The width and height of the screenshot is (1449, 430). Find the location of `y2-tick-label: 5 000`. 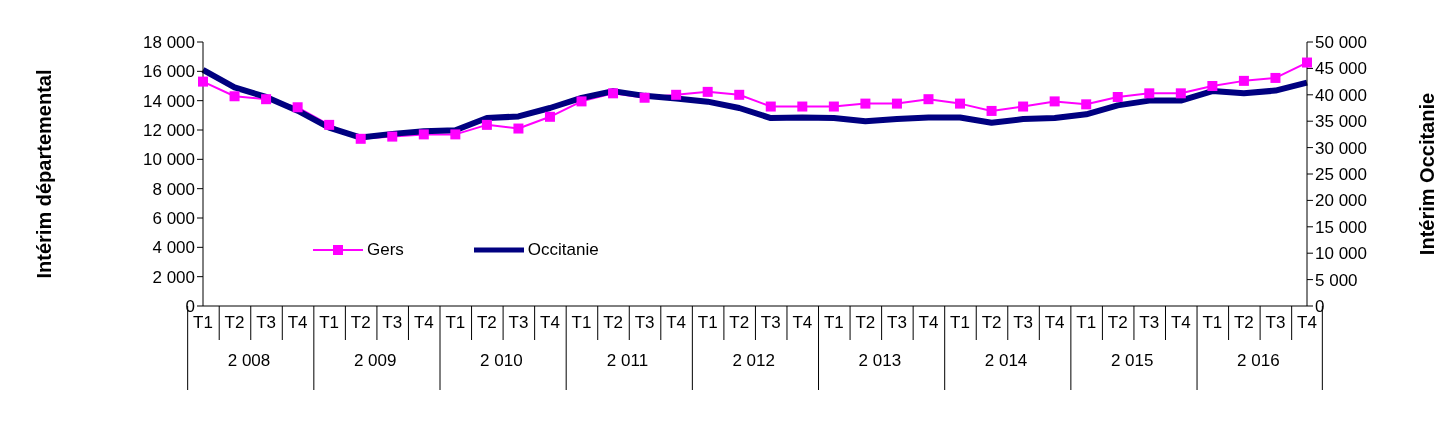

y2-tick-label: 5 000 is located at coordinates (1336, 280).